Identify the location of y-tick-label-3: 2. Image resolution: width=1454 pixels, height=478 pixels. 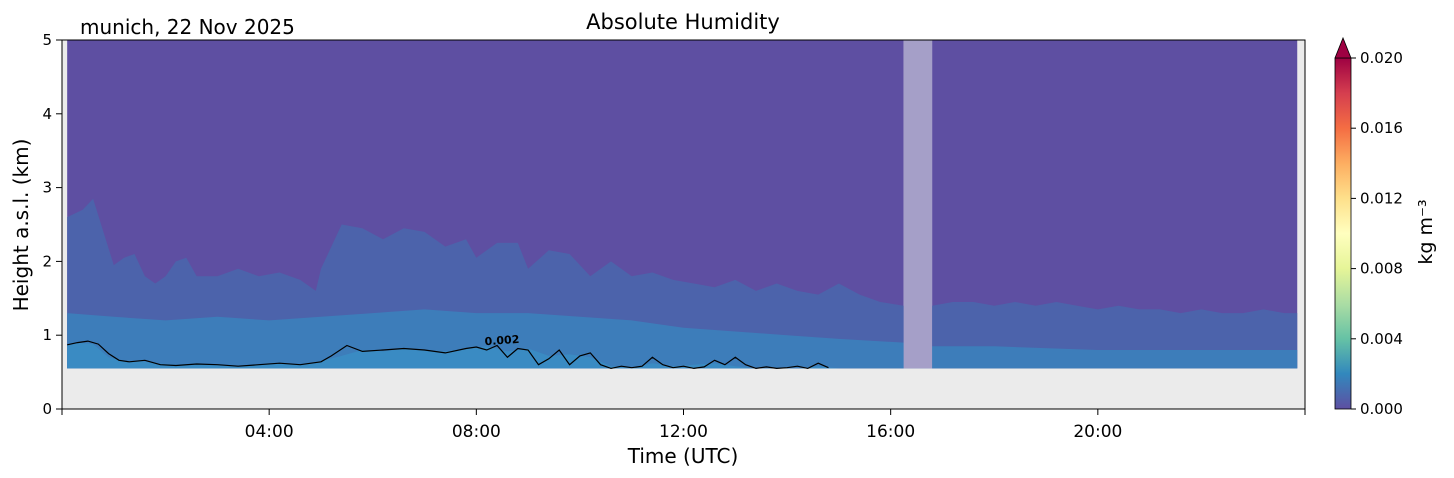
(47, 261).